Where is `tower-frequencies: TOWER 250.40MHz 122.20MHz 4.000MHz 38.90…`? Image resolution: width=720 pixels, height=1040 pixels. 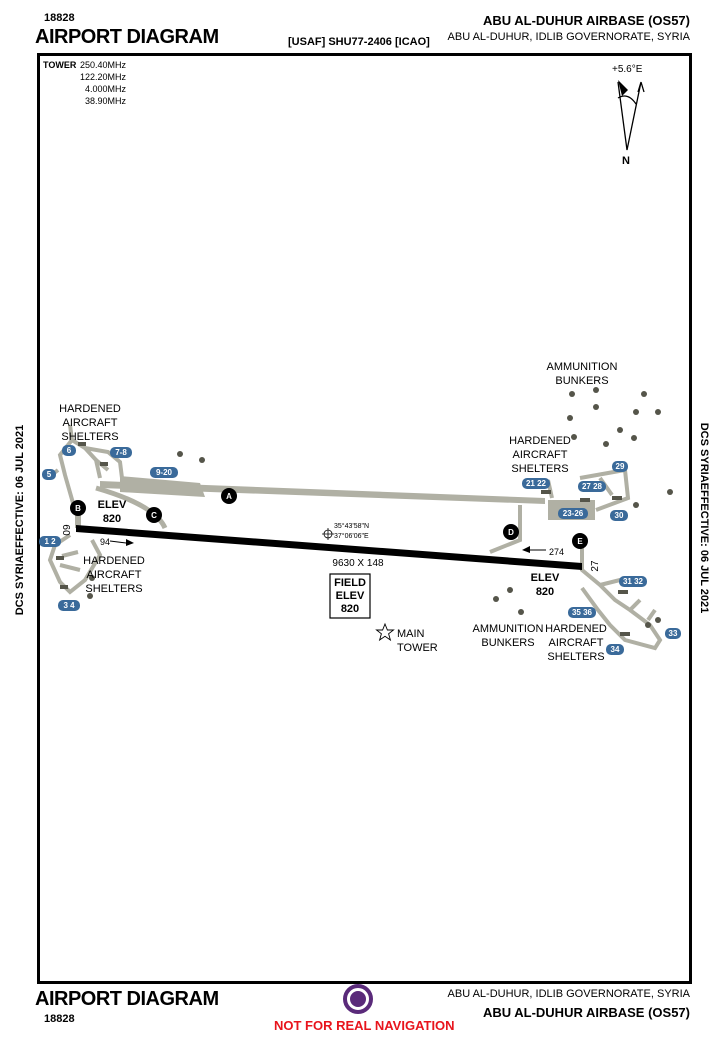 tower-frequencies: TOWER 250.40MHz 122.20MHz 4.000MHz 38.90… is located at coordinates (84, 83).